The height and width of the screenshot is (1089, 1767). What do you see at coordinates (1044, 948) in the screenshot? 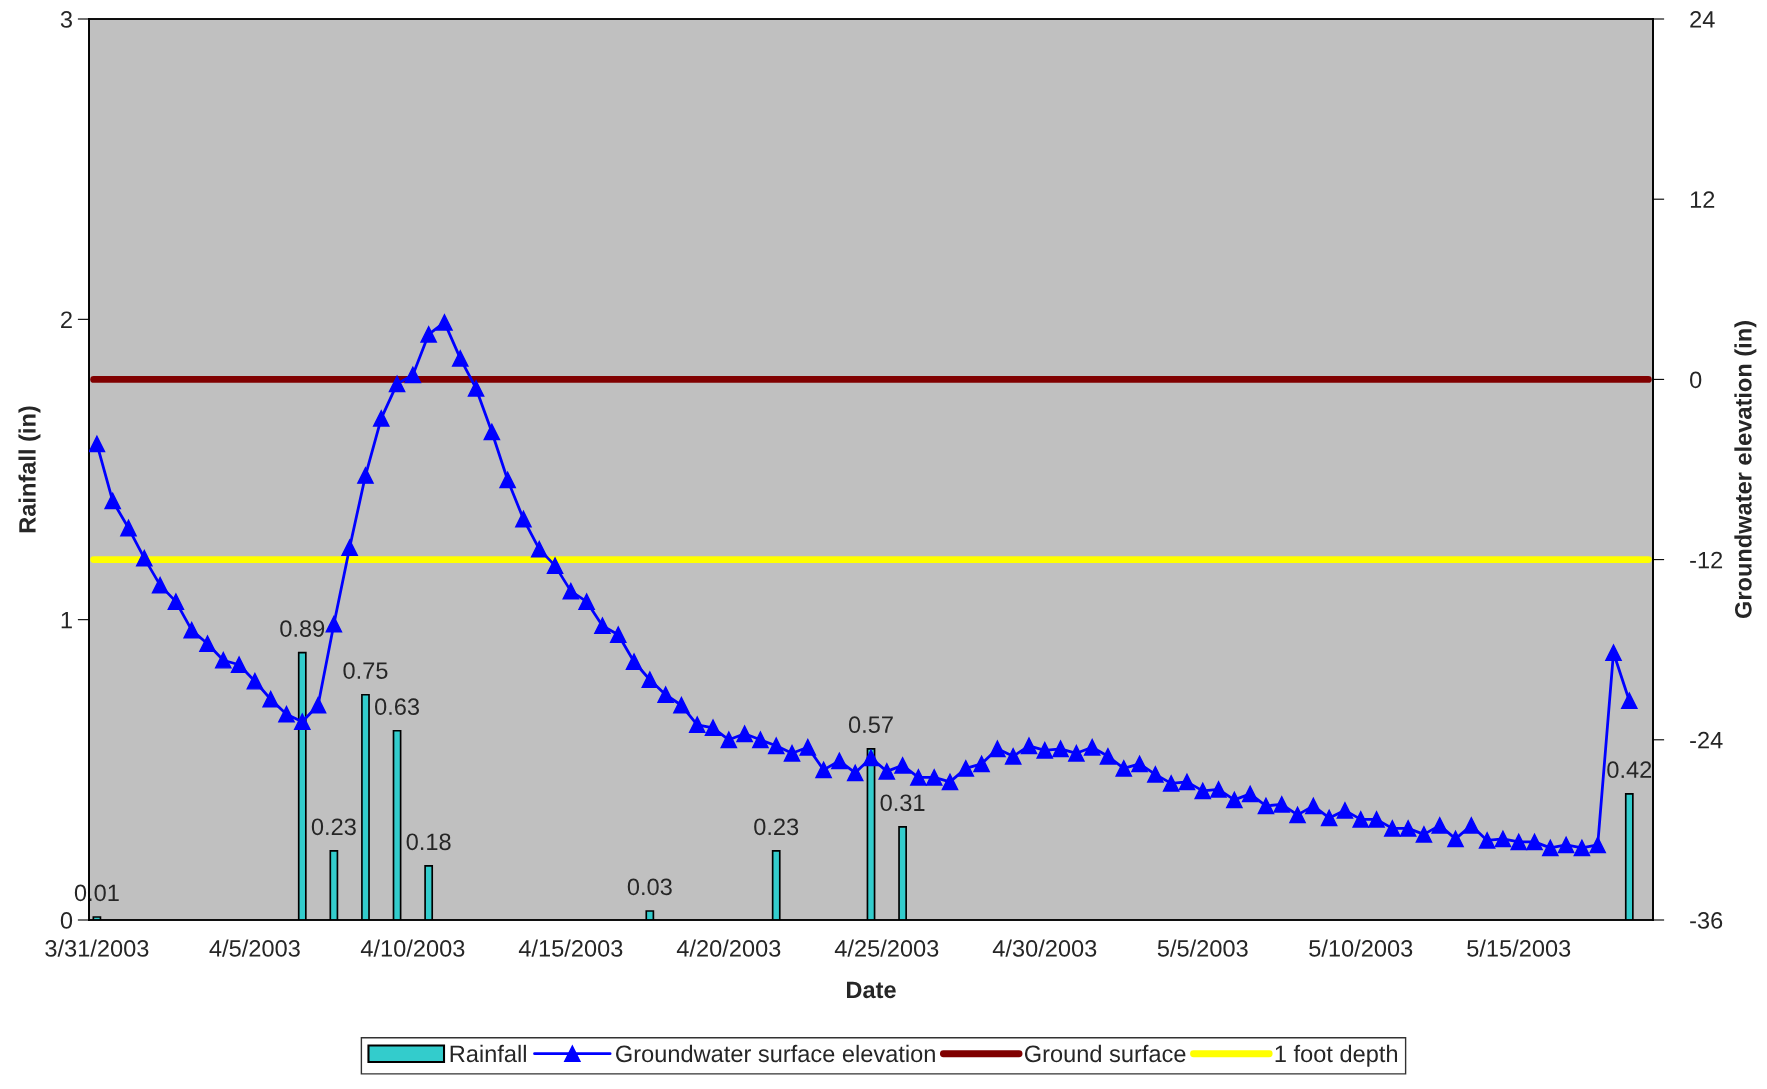
I see `x-tick-label: 4/30/2003` at bounding box center [1044, 948].